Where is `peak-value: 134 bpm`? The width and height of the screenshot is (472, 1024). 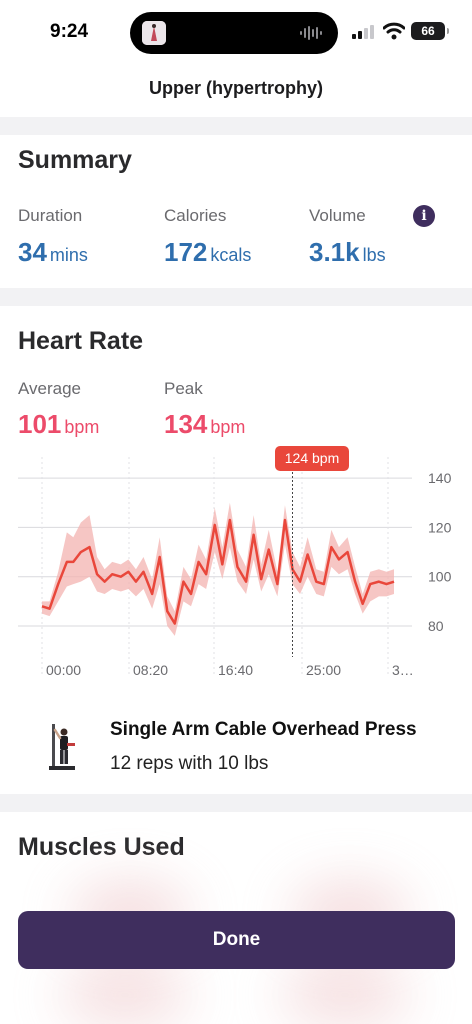
peak-value: 134 bpm is located at coordinates (204, 424).